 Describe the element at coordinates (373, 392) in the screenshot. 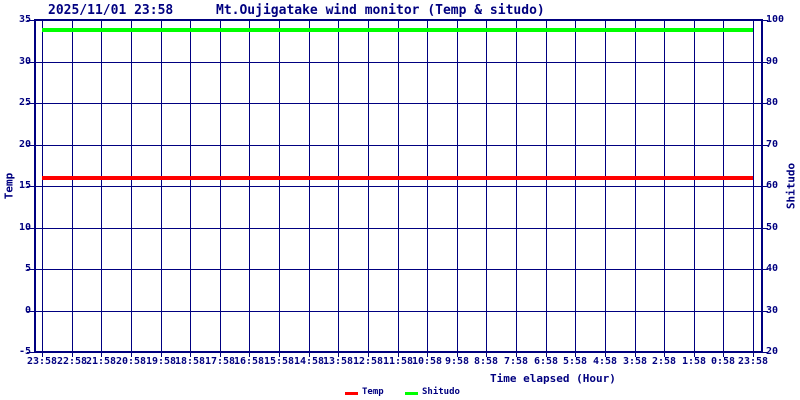

I see `legend-label-temp: Temp` at that location.